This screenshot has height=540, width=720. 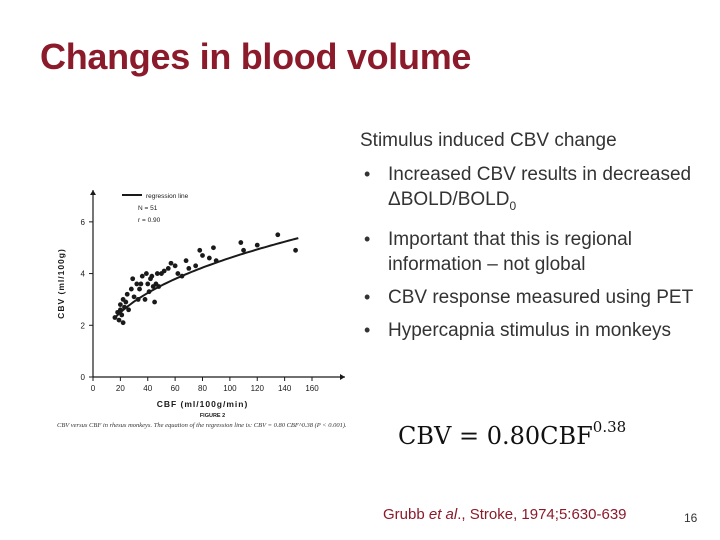 I want to click on x-tick-label: 20, so click(x=120, y=388).